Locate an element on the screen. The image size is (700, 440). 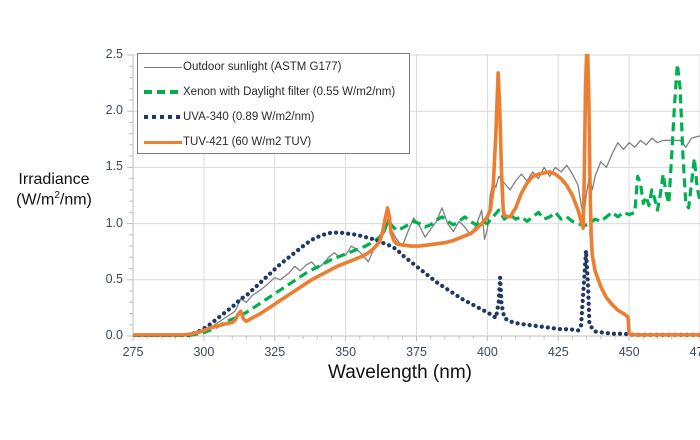
y-axis-tick-label: 0.0 is located at coordinates (114, 335).